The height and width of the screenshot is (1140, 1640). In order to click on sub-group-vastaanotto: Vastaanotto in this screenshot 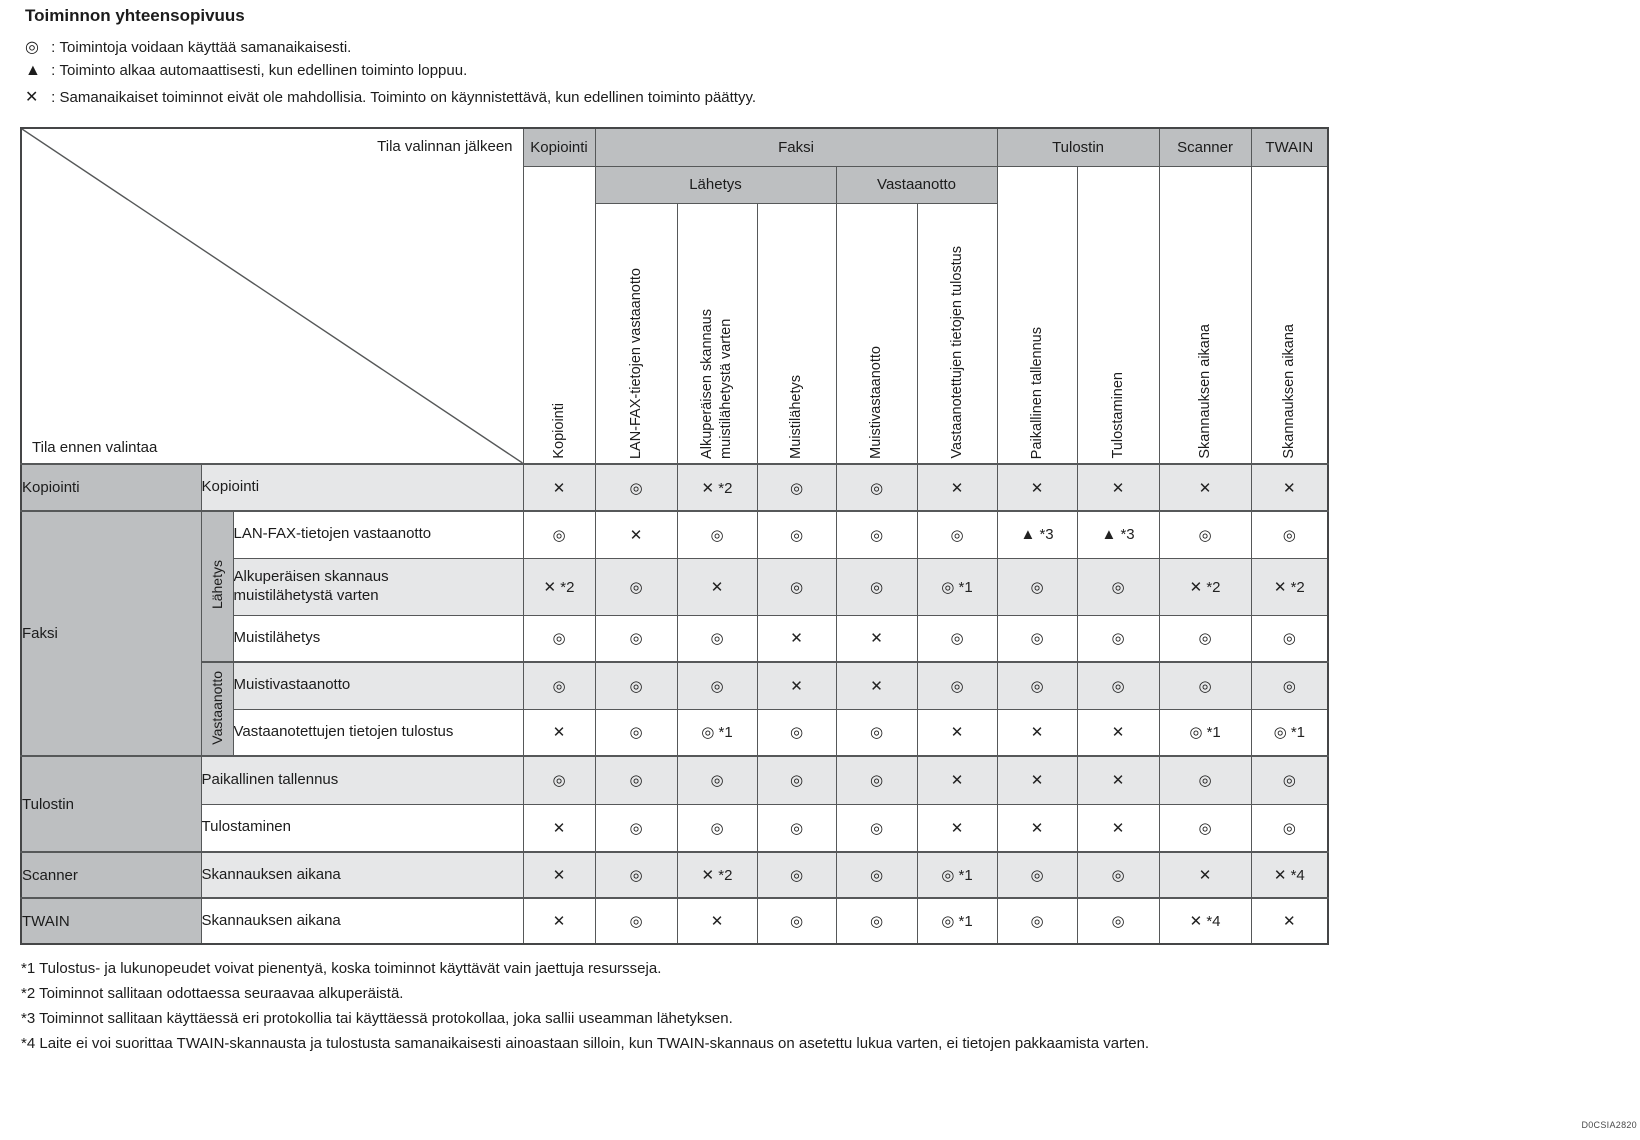, I will do `click(916, 184)`.